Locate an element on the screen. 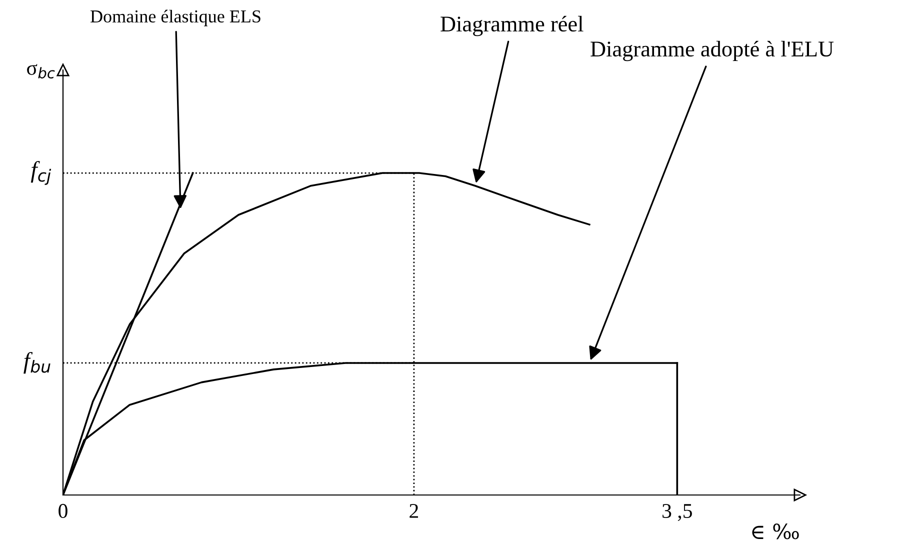  x-tick-label: 0 is located at coordinates (63, 511).